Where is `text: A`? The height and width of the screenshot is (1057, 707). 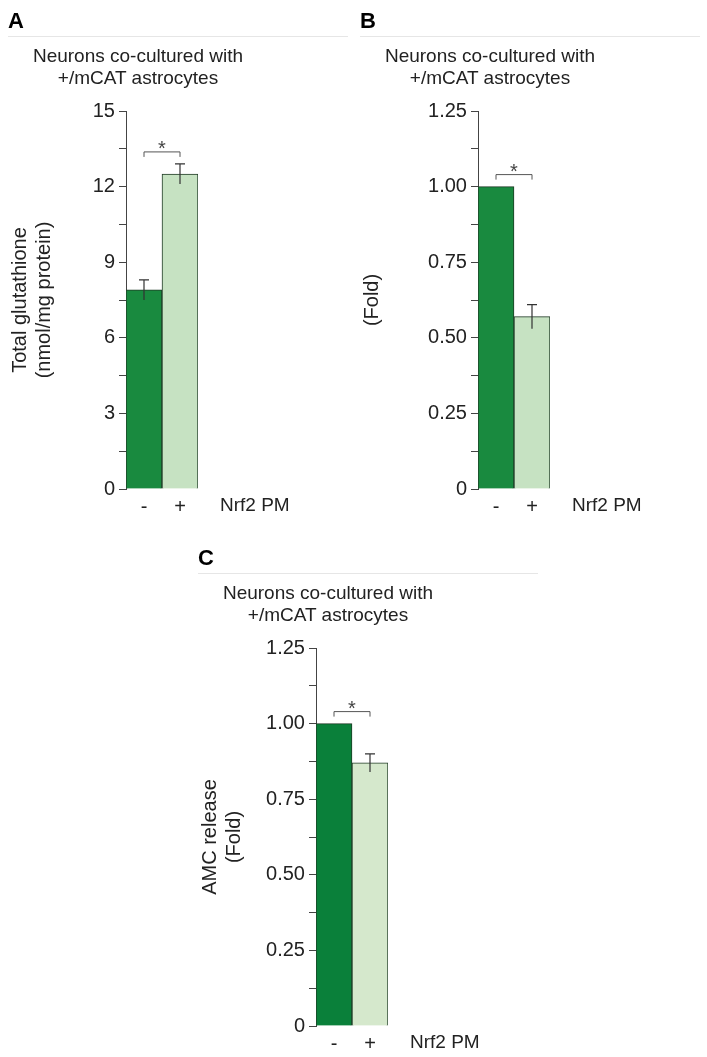 text: A is located at coordinates (178, 22).